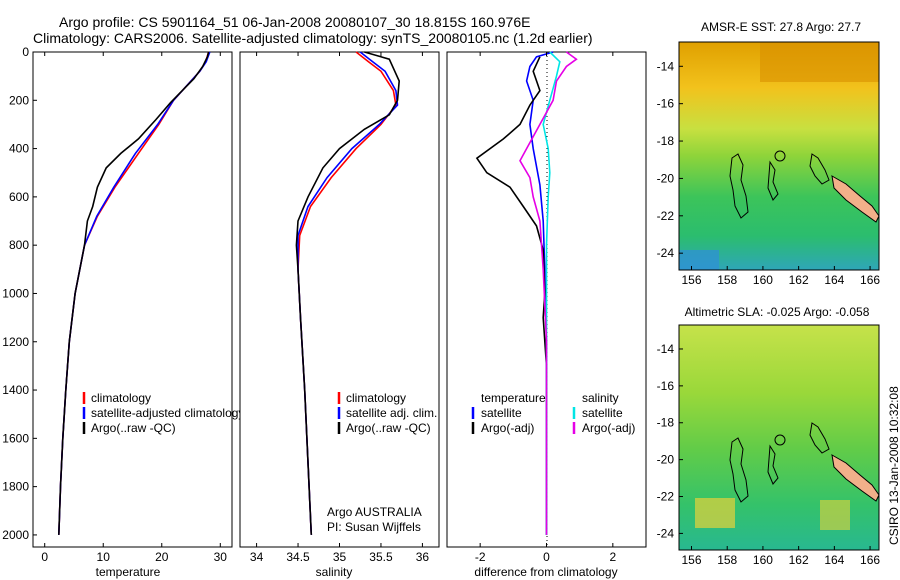 The width and height of the screenshot is (900, 580). I want to click on difference-xlabel: difference from climatology, so click(545, 572).